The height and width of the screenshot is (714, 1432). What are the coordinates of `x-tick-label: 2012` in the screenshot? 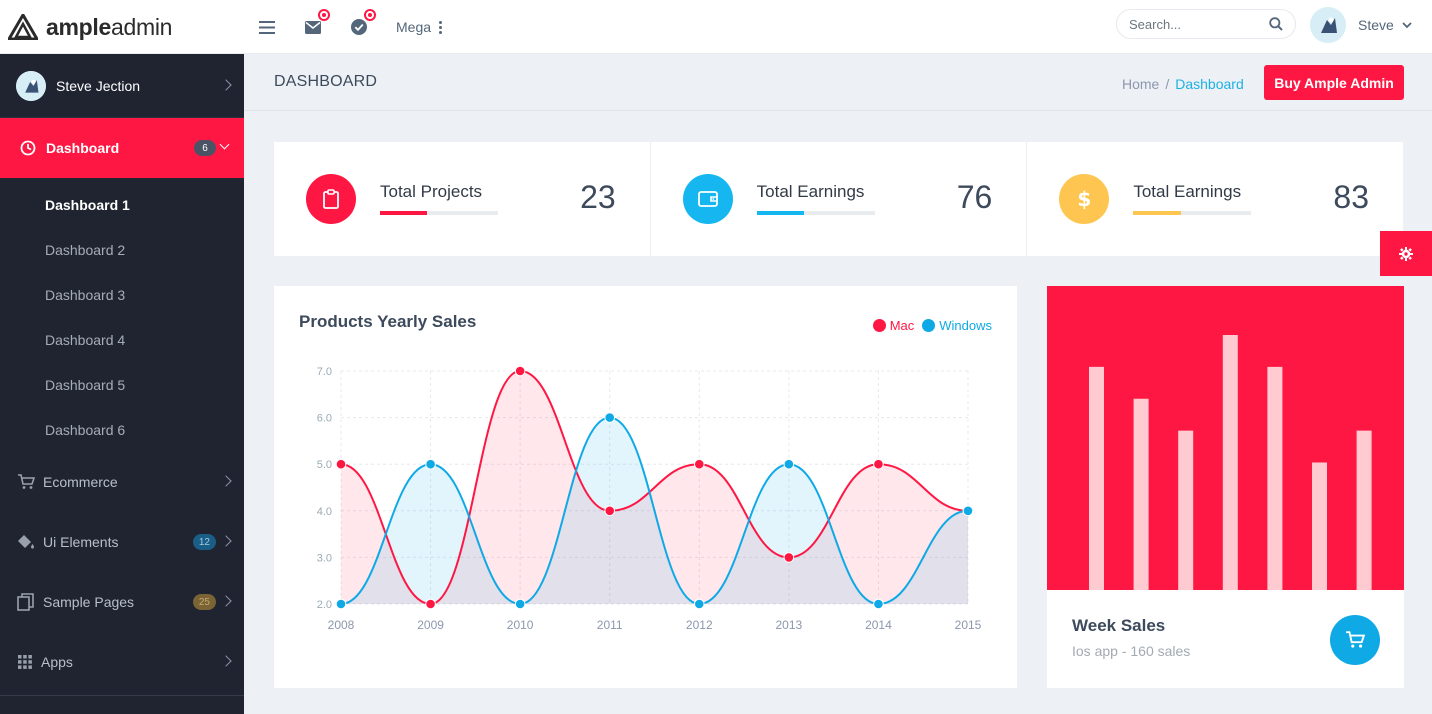 It's located at (699, 625).